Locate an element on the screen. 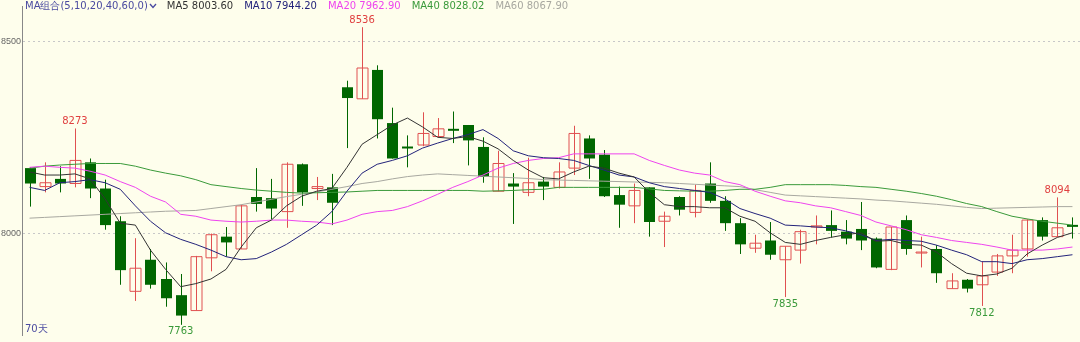 The image size is (1080, 342). chart-title: MA组合(5,10,20,40,60,0) is located at coordinates (86, 6).